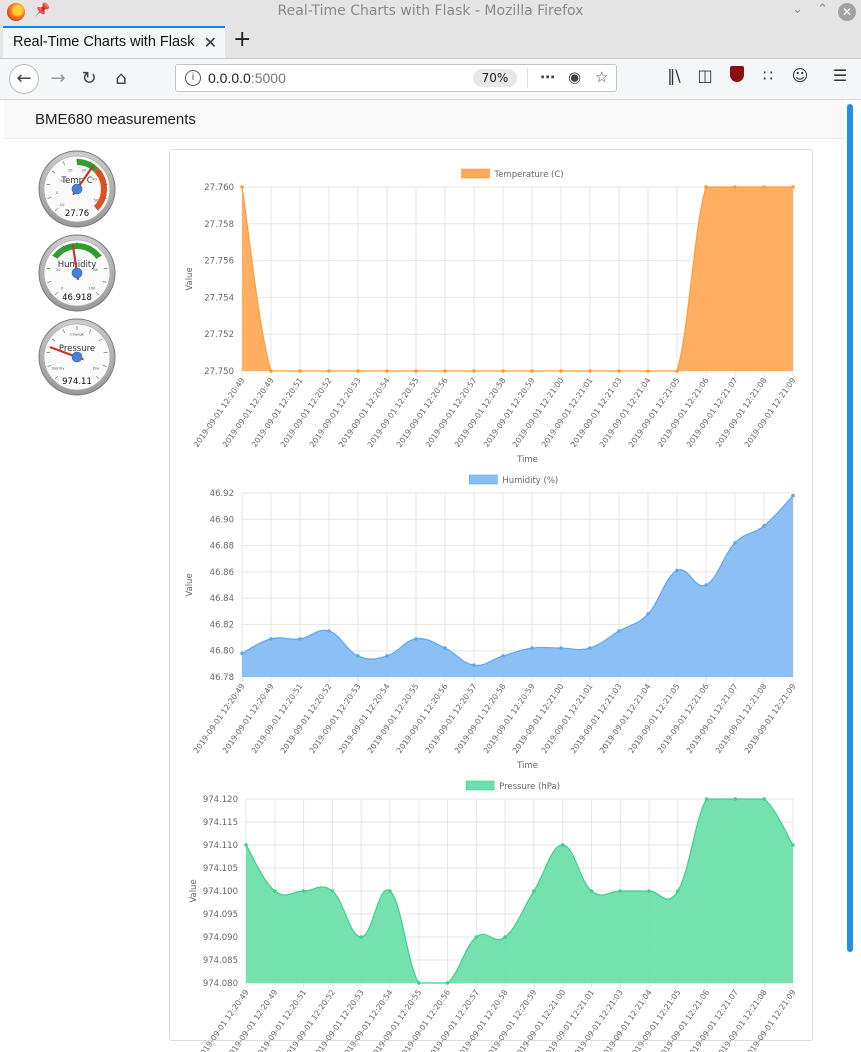 The width and height of the screenshot is (861, 1052). Describe the element at coordinates (737, 76) in the screenshot. I see `ublock-shield-icon` at that location.